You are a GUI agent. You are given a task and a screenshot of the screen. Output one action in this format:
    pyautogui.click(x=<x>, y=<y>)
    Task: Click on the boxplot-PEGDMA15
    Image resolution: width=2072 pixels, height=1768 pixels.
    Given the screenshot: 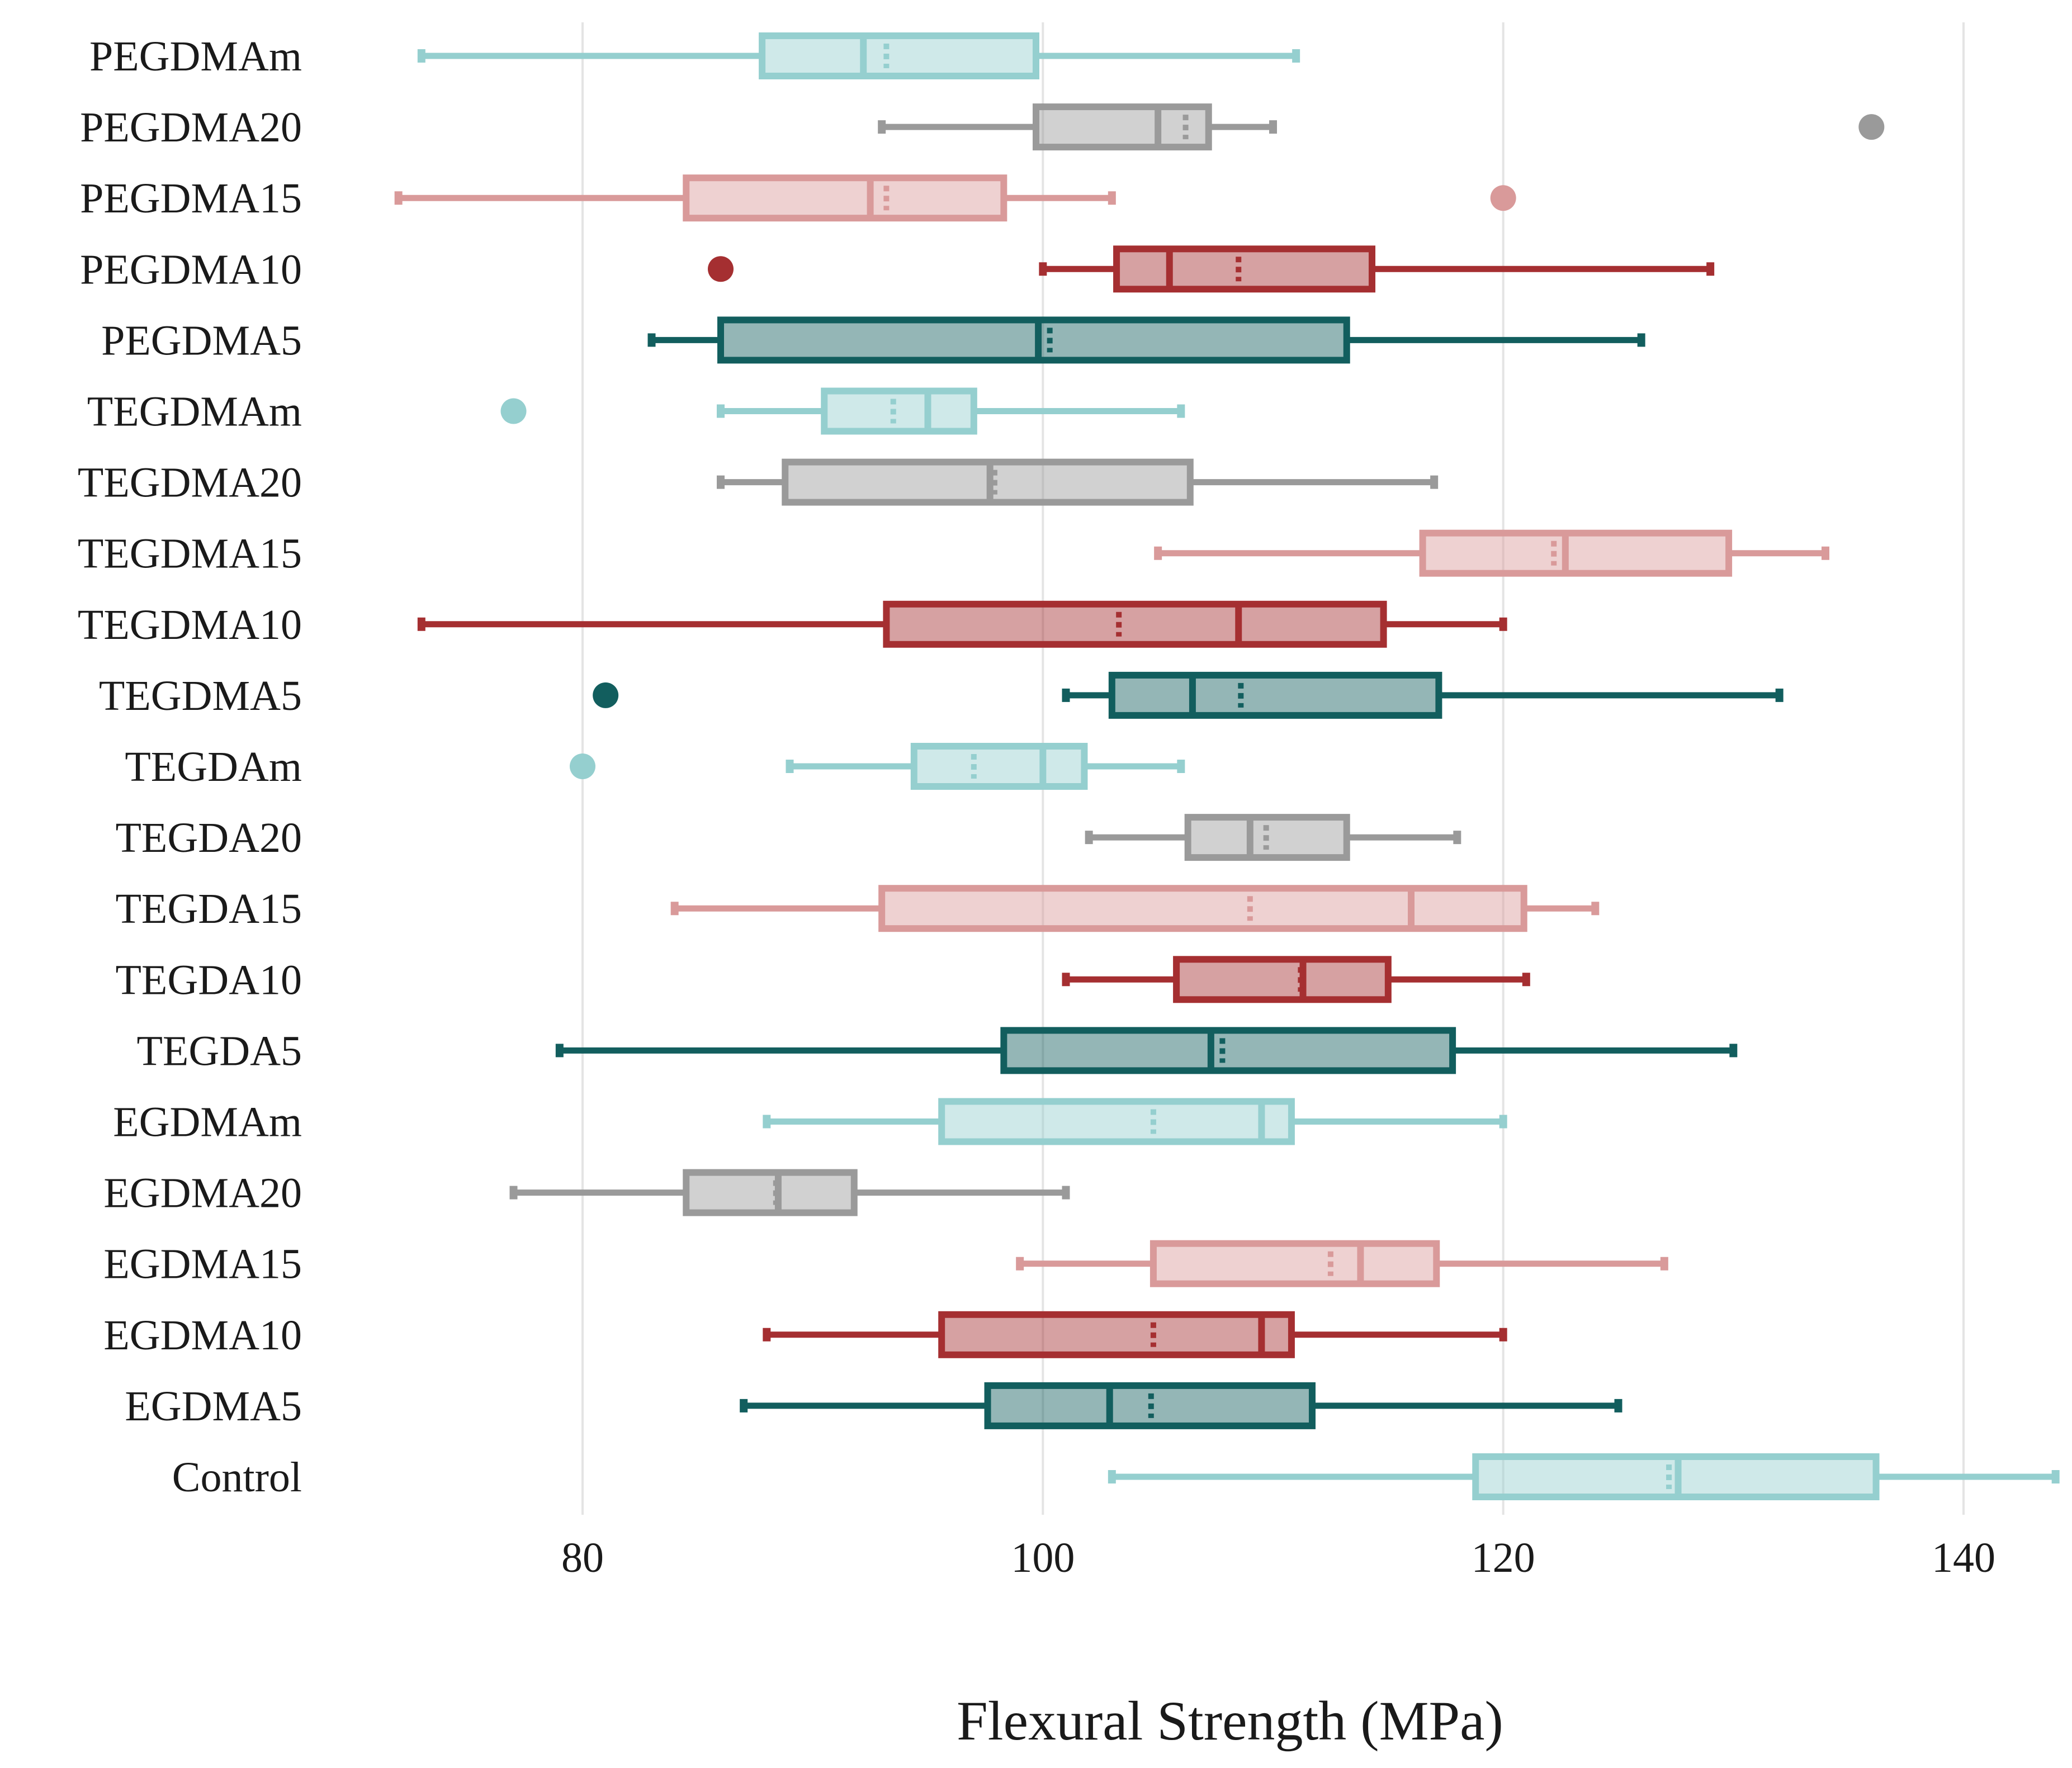 What is the action you would take?
    pyautogui.click(x=955, y=198)
    